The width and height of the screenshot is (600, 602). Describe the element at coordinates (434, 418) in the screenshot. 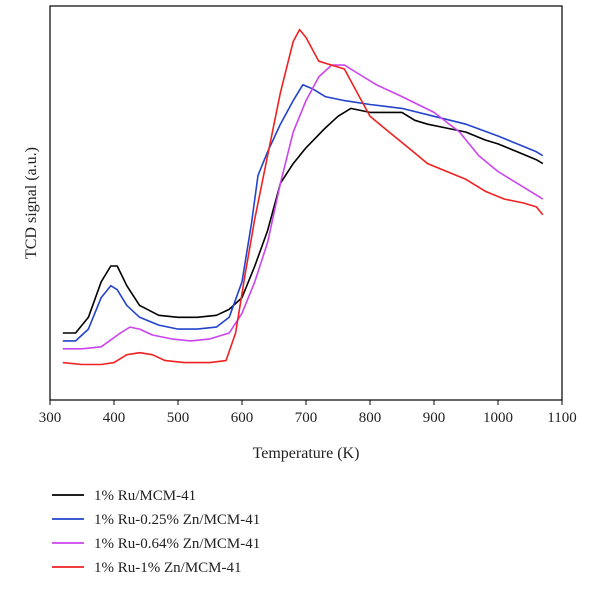

I see `x-tick-label: 900` at that location.